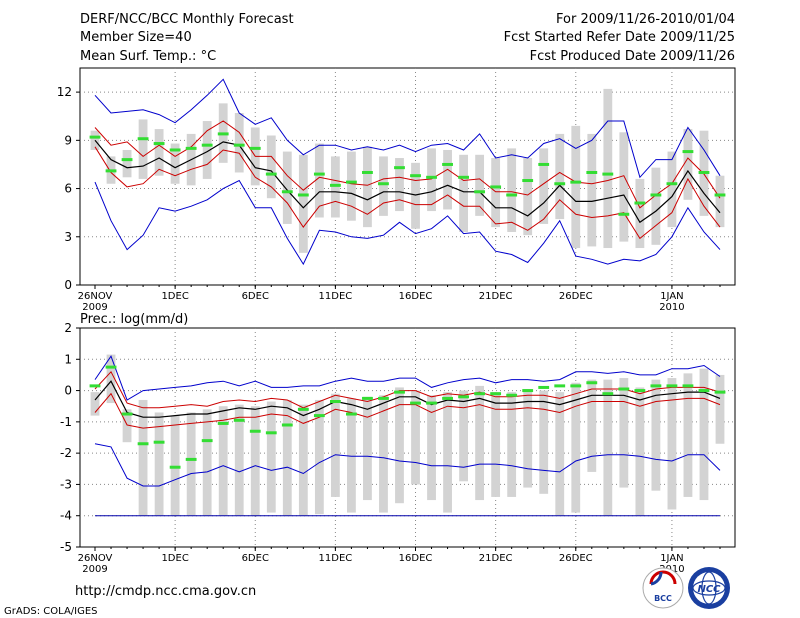 The height and width of the screenshot is (618, 800). Describe the element at coordinates (187, 19) in the screenshot. I see `figure-title: DERF/NCC/BCC Monthly Forecast` at that location.